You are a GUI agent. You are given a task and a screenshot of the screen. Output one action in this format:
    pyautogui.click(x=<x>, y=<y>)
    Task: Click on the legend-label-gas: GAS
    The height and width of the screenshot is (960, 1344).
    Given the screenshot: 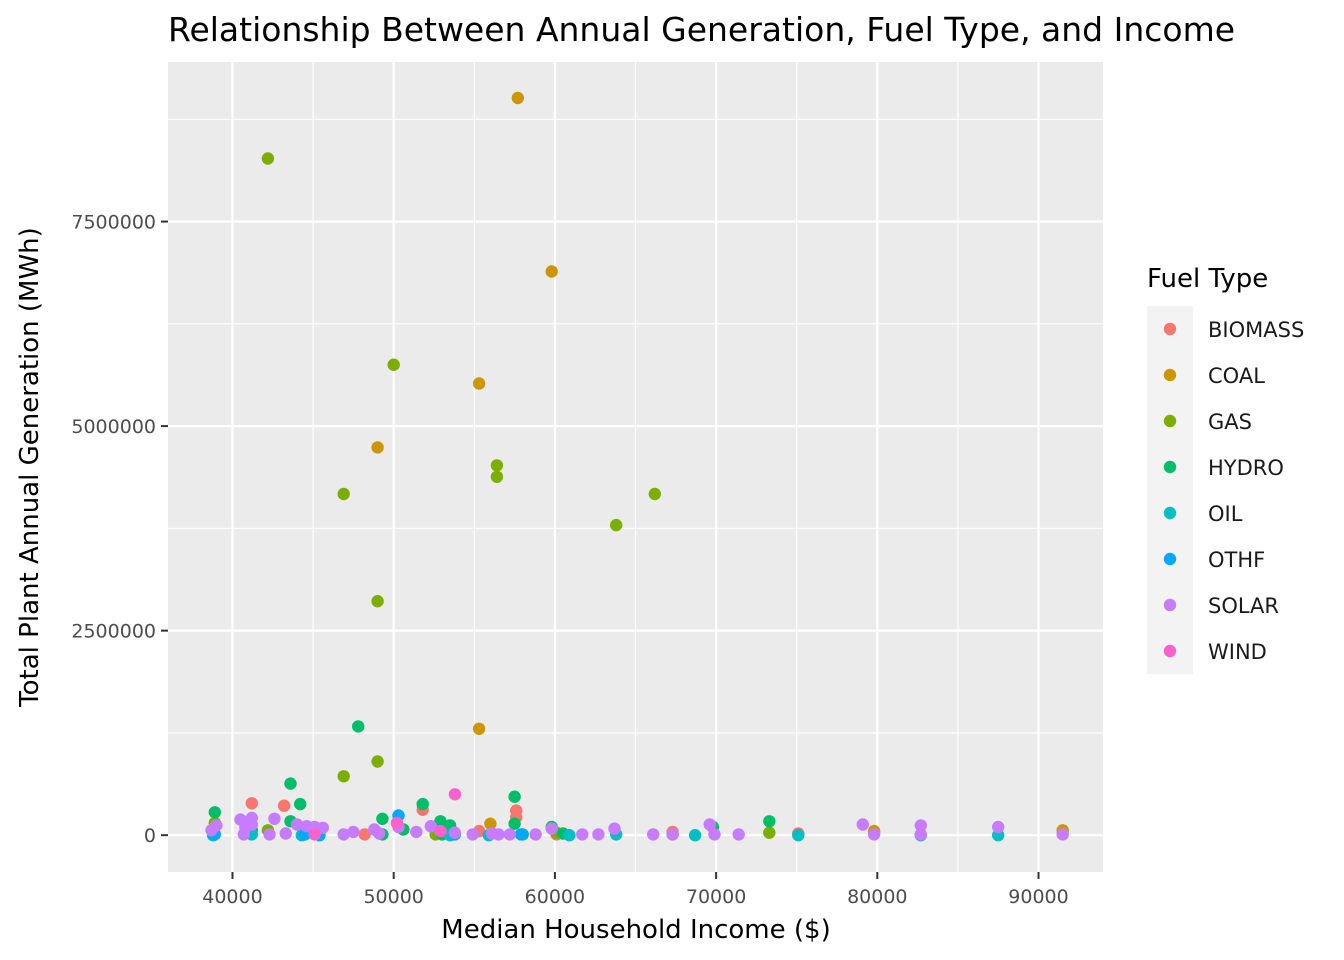 What is the action you would take?
    pyautogui.click(x=1230, y=422)
    